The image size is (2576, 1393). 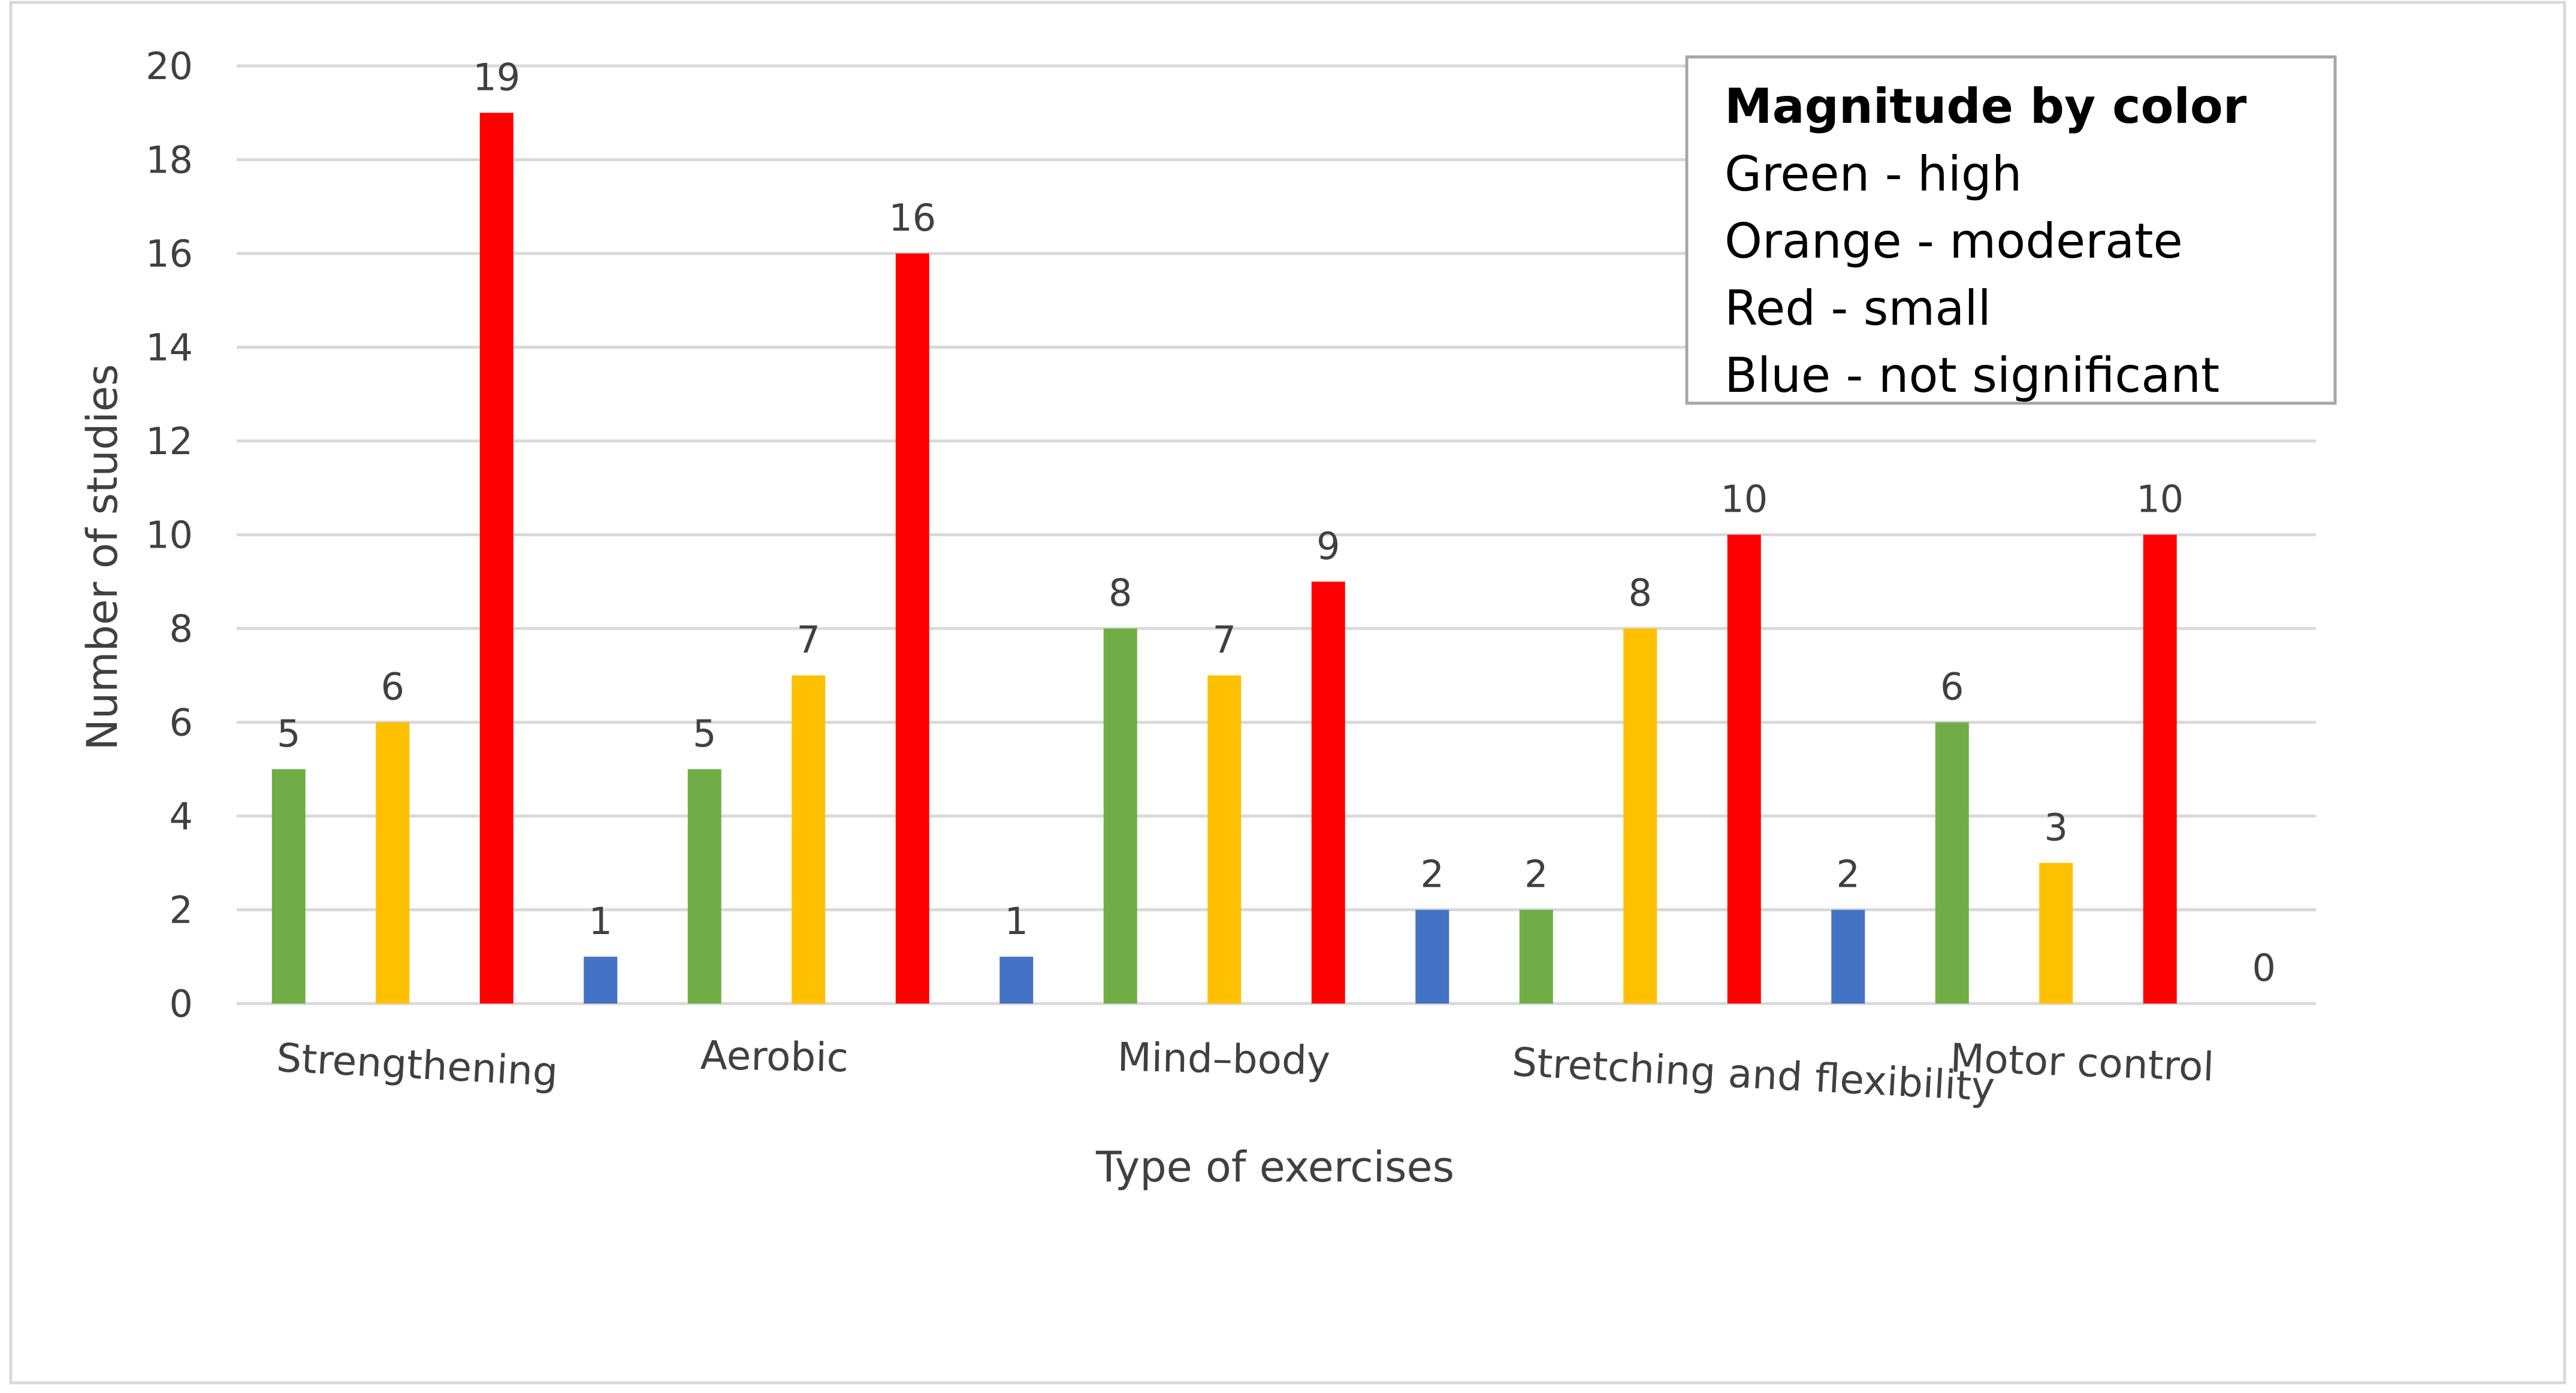 What do you see at coordinates (1858, 308) in the screenshot?
I see `legend-entry-small: Red - small` at bounding box center [1858, 308].